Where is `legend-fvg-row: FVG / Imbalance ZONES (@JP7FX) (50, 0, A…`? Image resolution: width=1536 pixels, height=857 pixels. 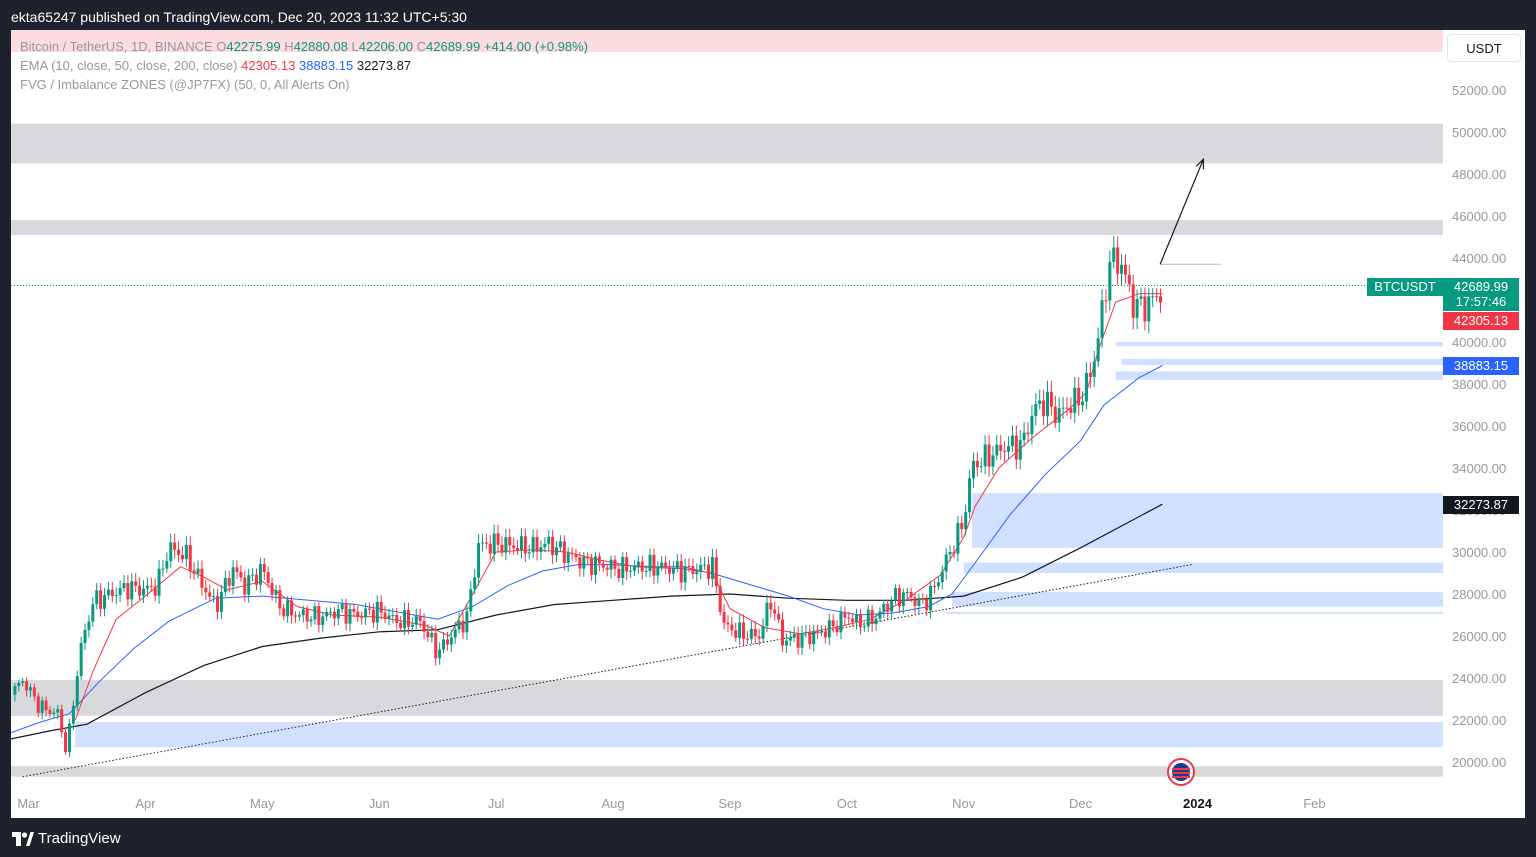 legend-fvg-row: FVG / Imbalance ZONES (@JP7FX) (50, 0, A… is located at coordinates (185, 84).